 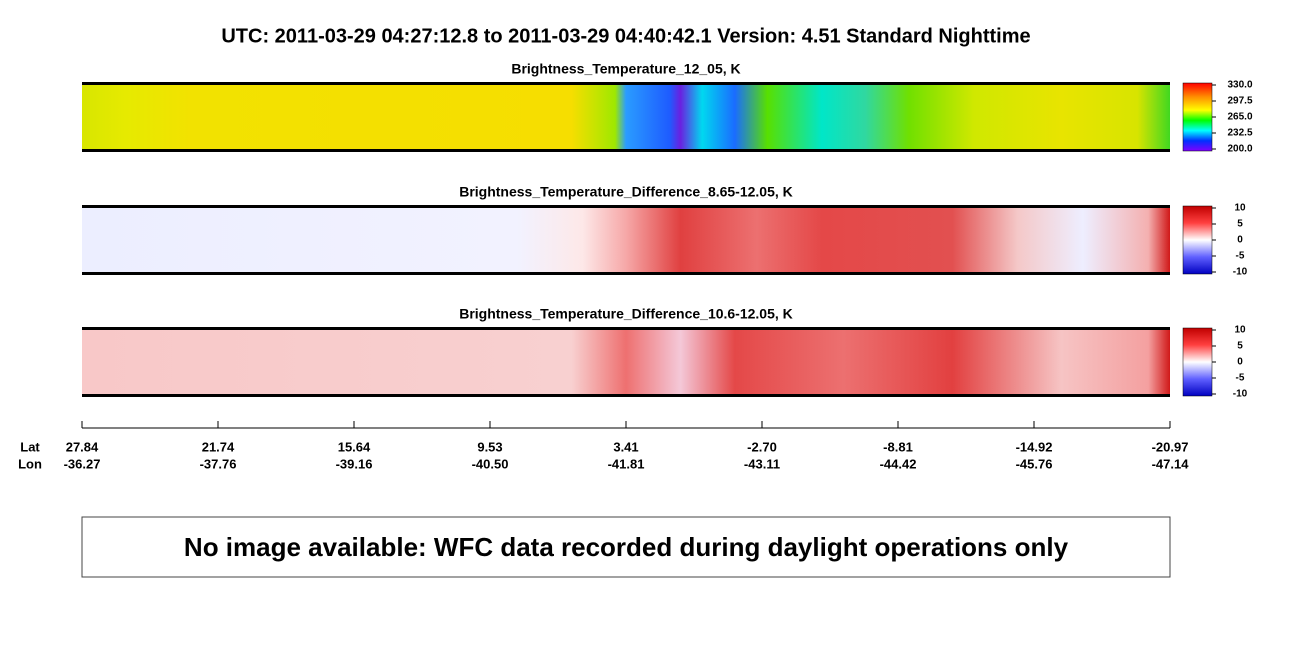 What do you see at coordinates (898, 446) in the screenshot?
I see `lat-value: -8.81` at bounding box center [898, 446].